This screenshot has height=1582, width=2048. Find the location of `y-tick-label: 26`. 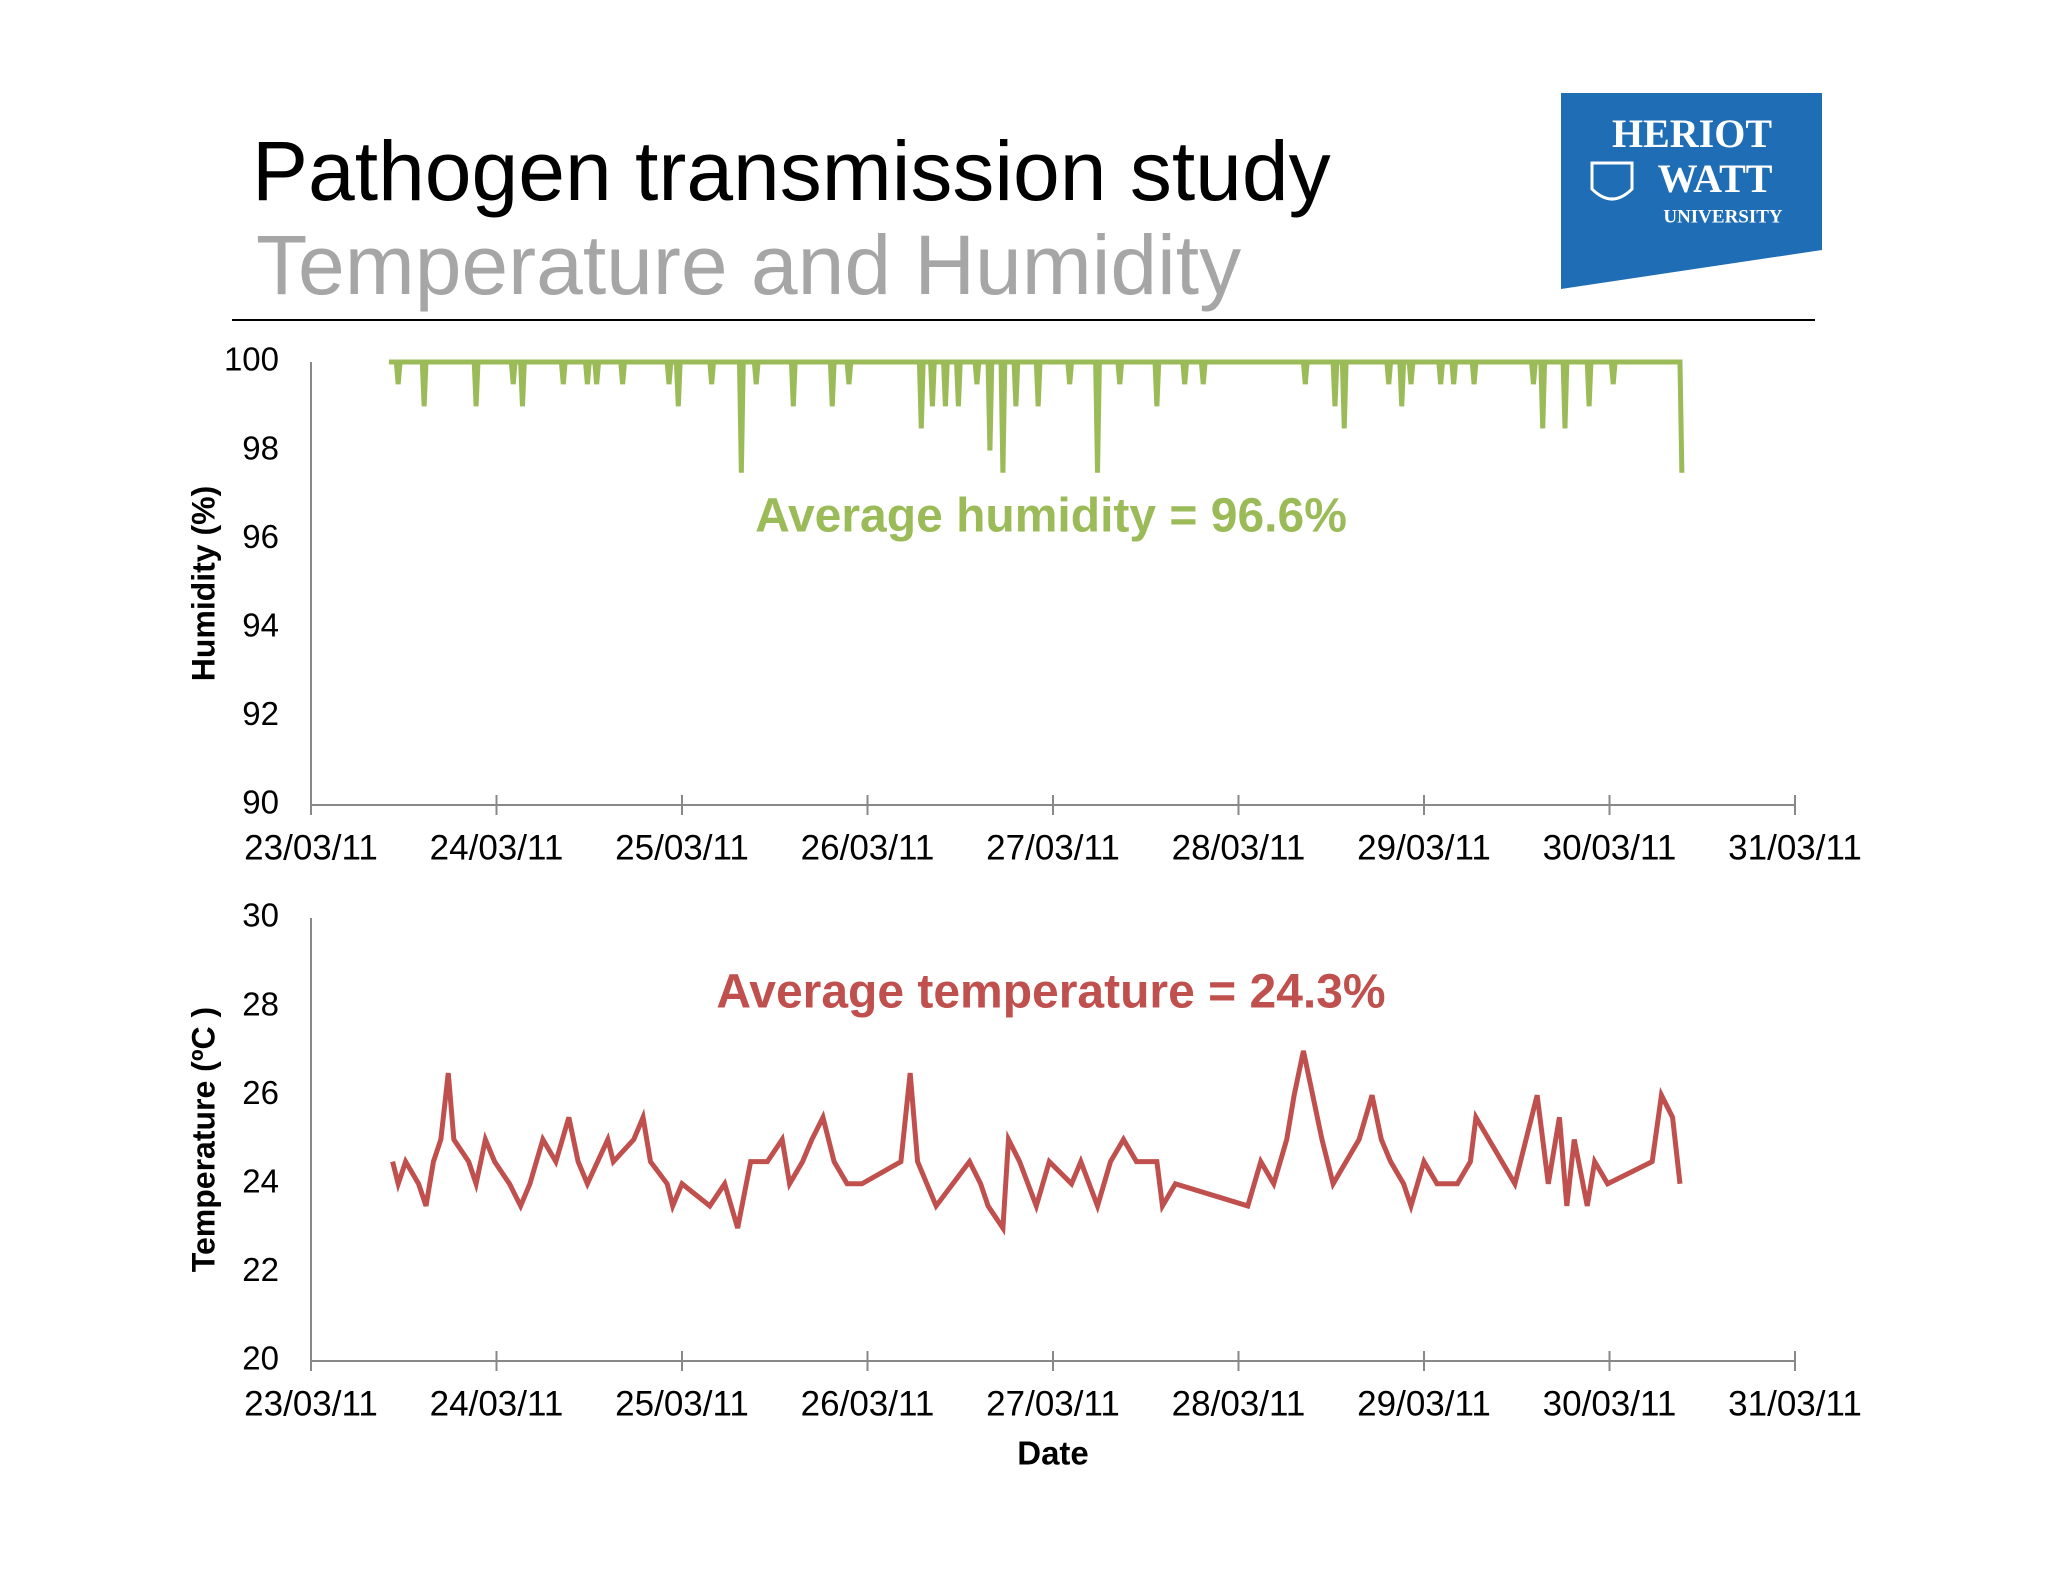

y-tick-label: 26 is located at coordinates (260, 1092).